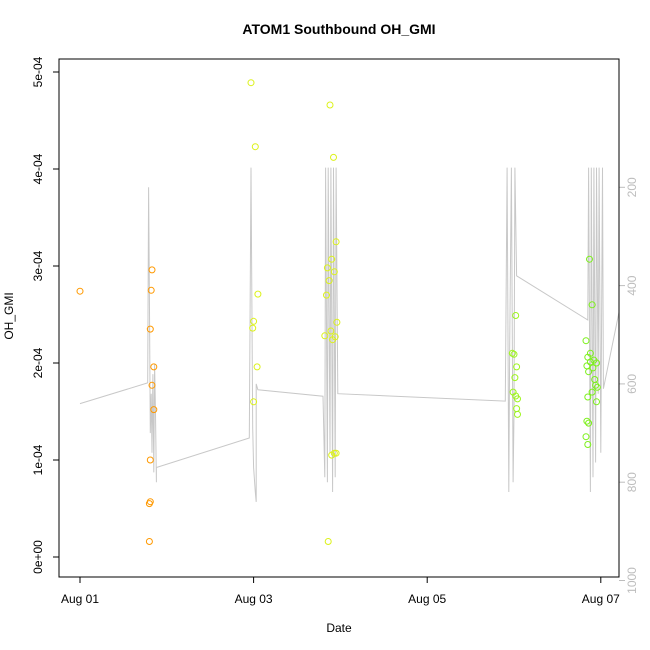 The image size is (650, 650). Describe the element at coordinates (632, 384) in the screenshot. I see `y2-tick-label-2: 600` at that location.